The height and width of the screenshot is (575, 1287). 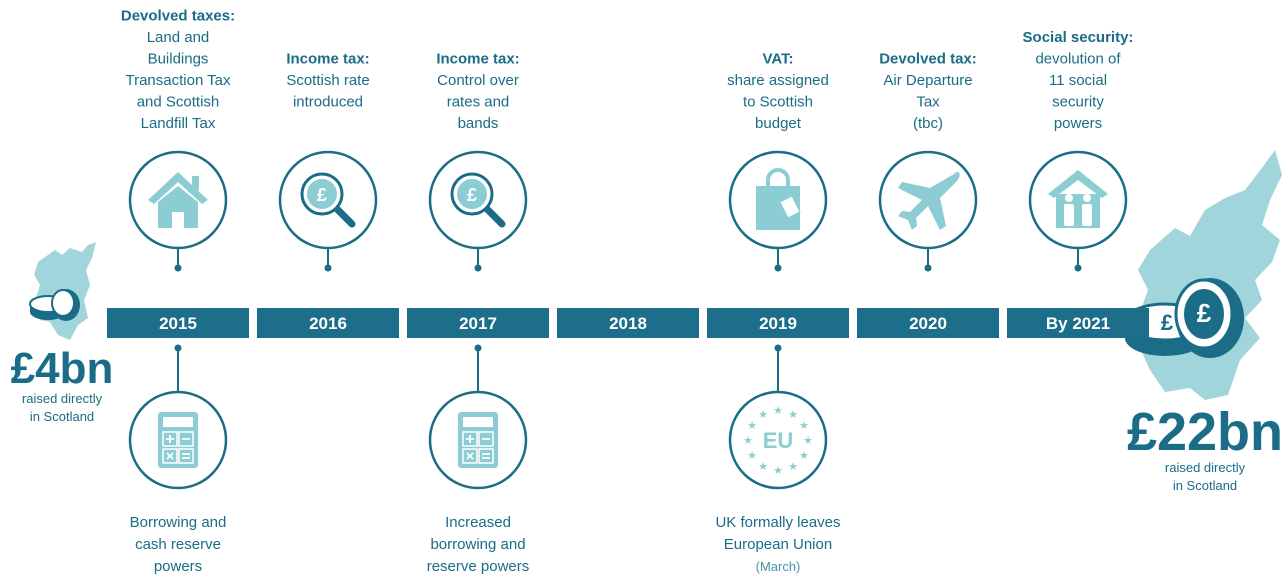 I want to click on icon-body, so click(x=178, y=207).